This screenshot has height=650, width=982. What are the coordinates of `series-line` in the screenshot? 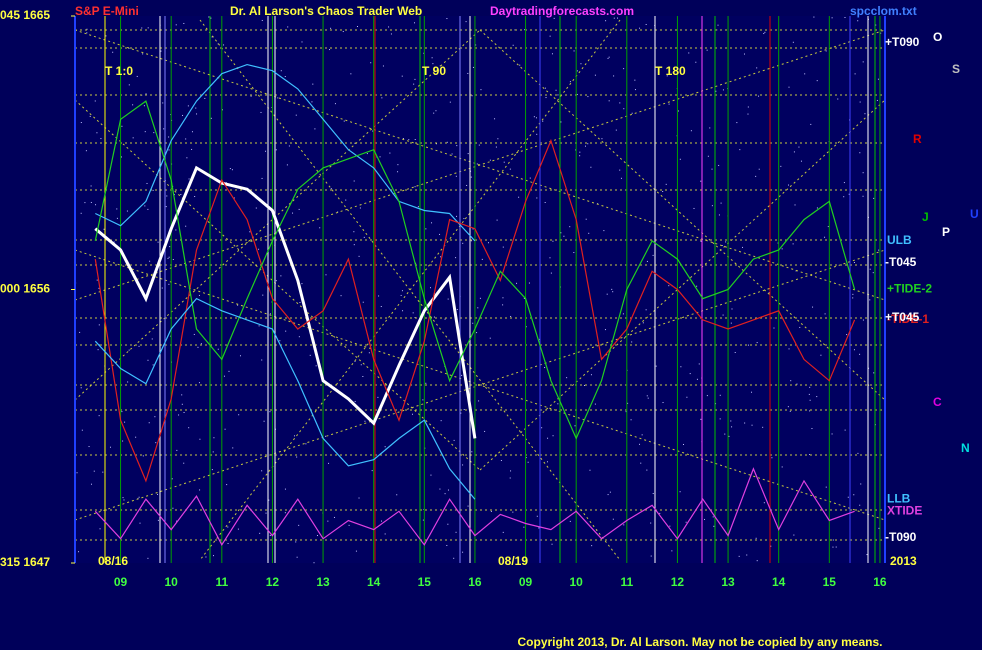 It's located at (285, 398).